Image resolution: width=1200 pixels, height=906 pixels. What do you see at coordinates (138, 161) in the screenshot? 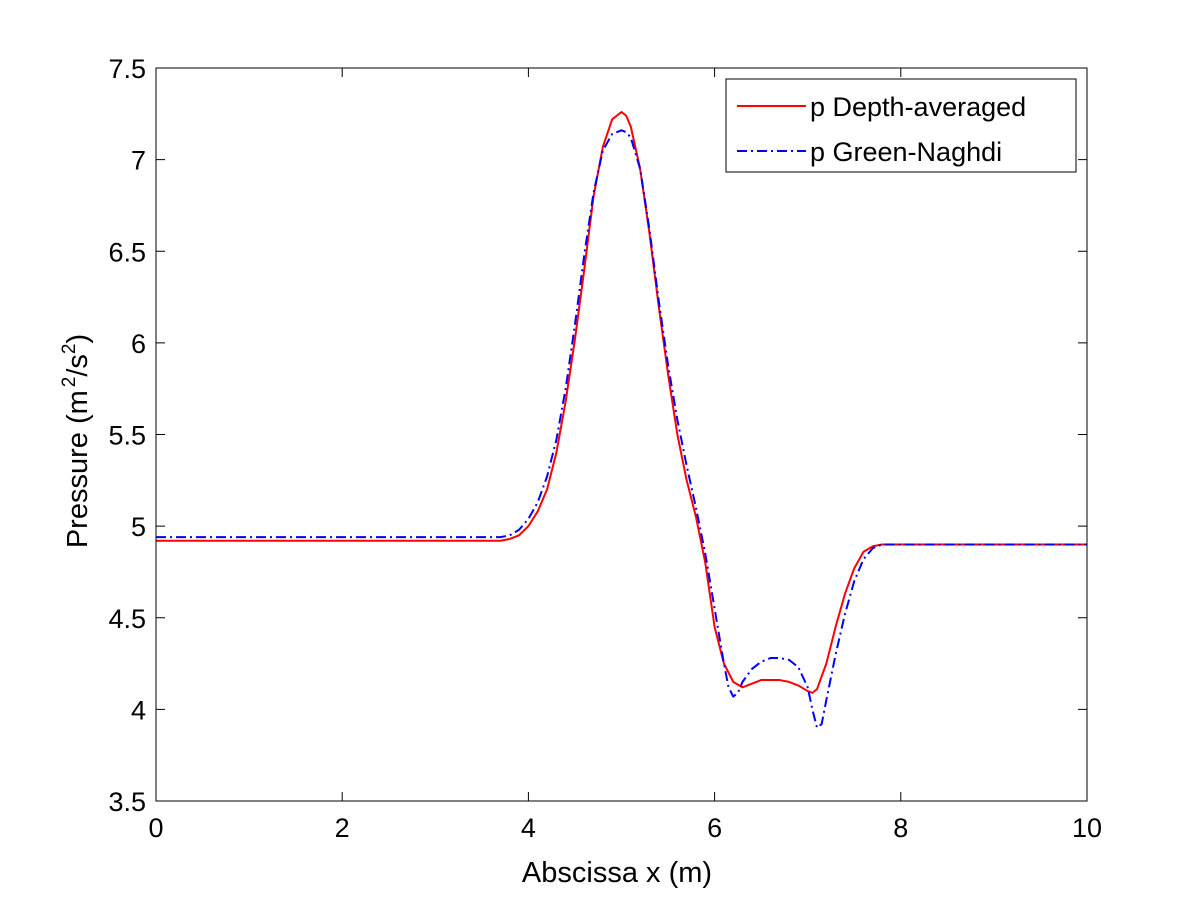
I see `y-tick-label: 7` at bounding box center [138, 161].